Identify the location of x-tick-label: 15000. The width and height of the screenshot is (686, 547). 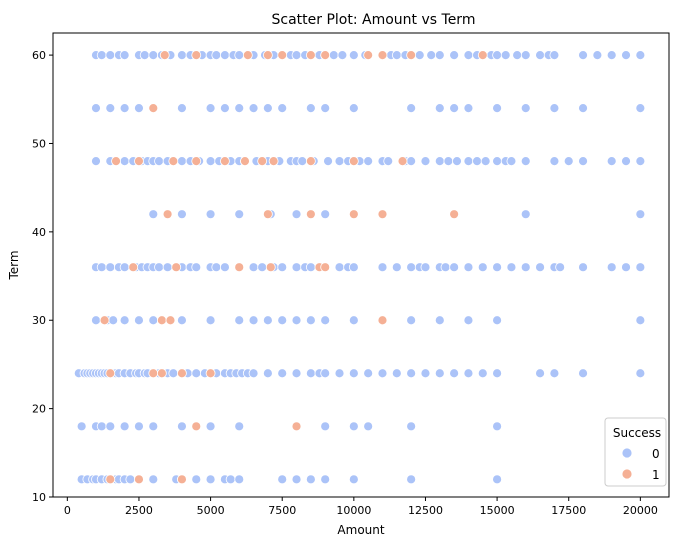
(497, 510).